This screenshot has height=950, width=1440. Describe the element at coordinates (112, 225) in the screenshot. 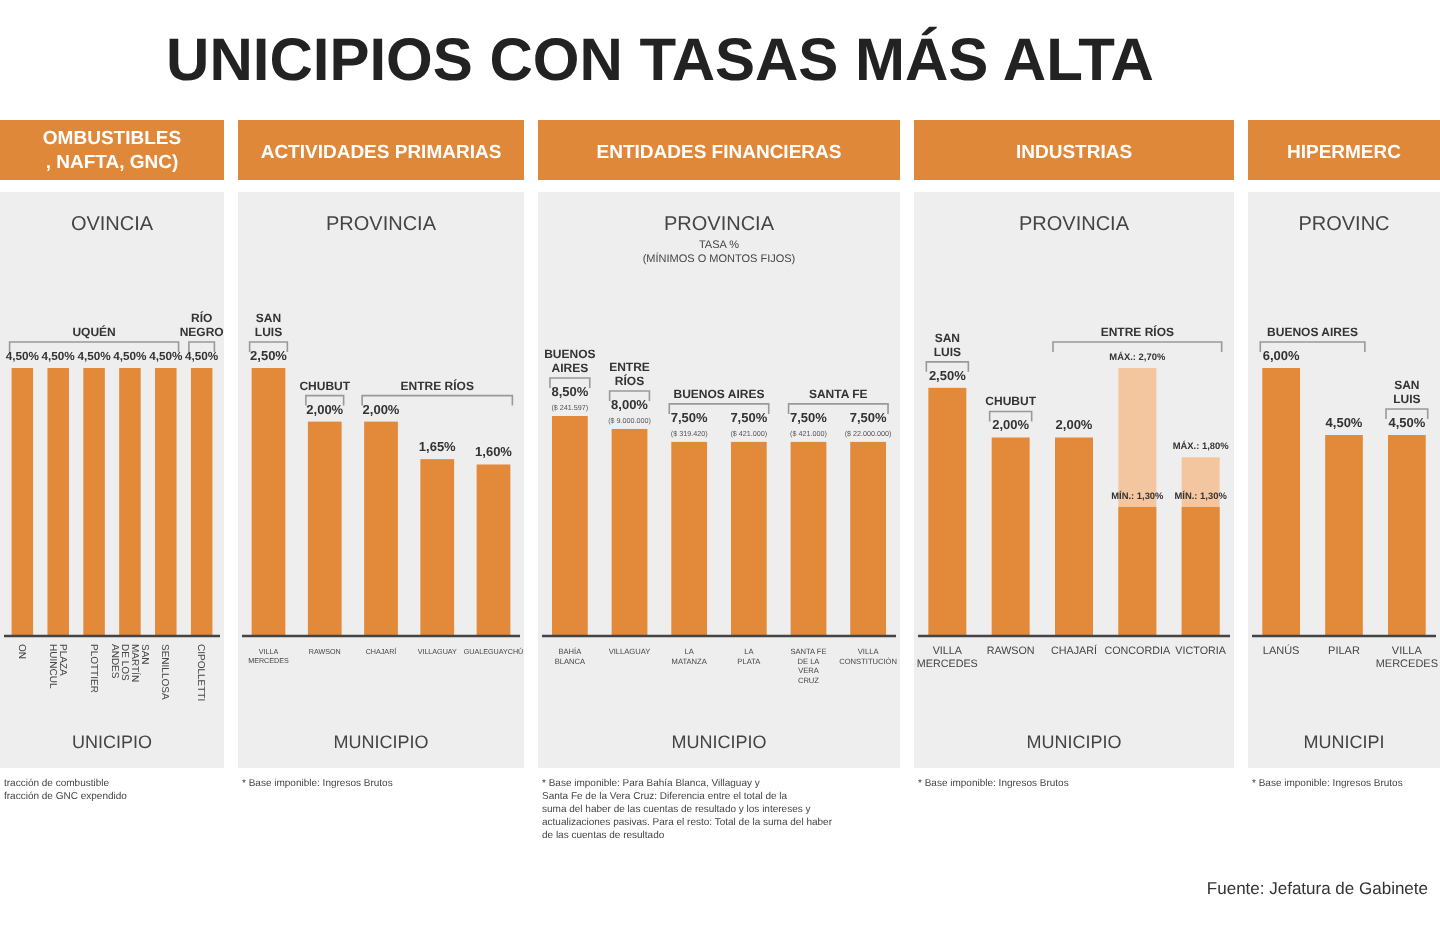

I see `chart-subtitle: OVINCIA` at that location.